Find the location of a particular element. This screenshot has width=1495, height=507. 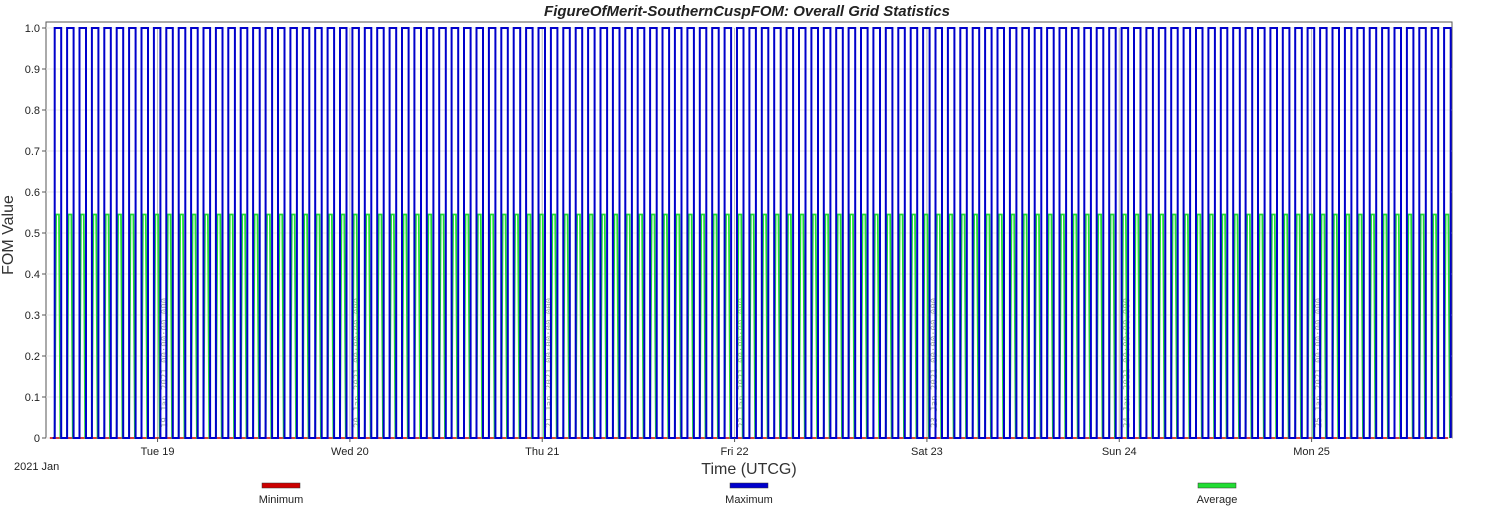

legend-label-maximum: Maximum is located at coordinates (749, 500).